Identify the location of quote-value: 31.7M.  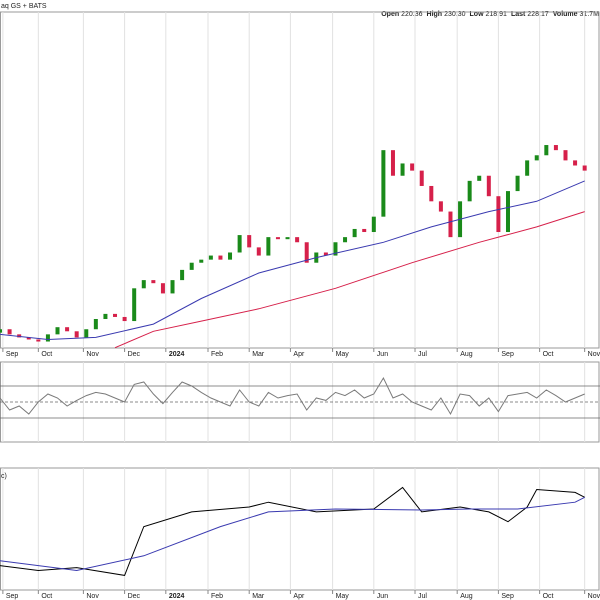
(590, 14).